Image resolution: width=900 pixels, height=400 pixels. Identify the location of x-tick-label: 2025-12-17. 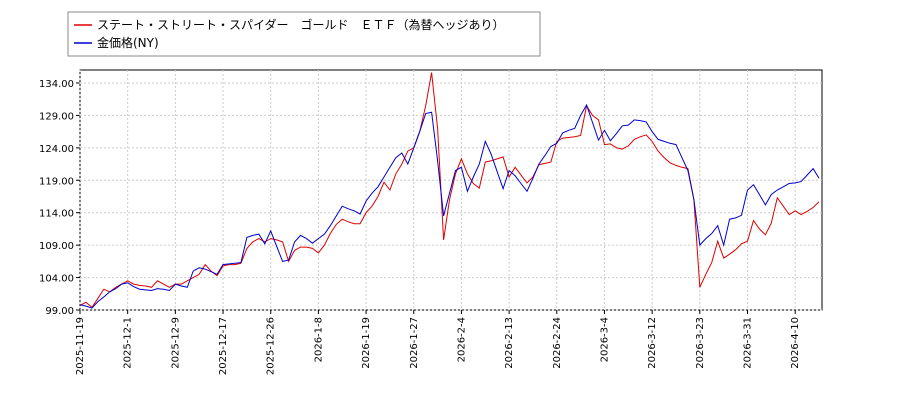
(223, 346).